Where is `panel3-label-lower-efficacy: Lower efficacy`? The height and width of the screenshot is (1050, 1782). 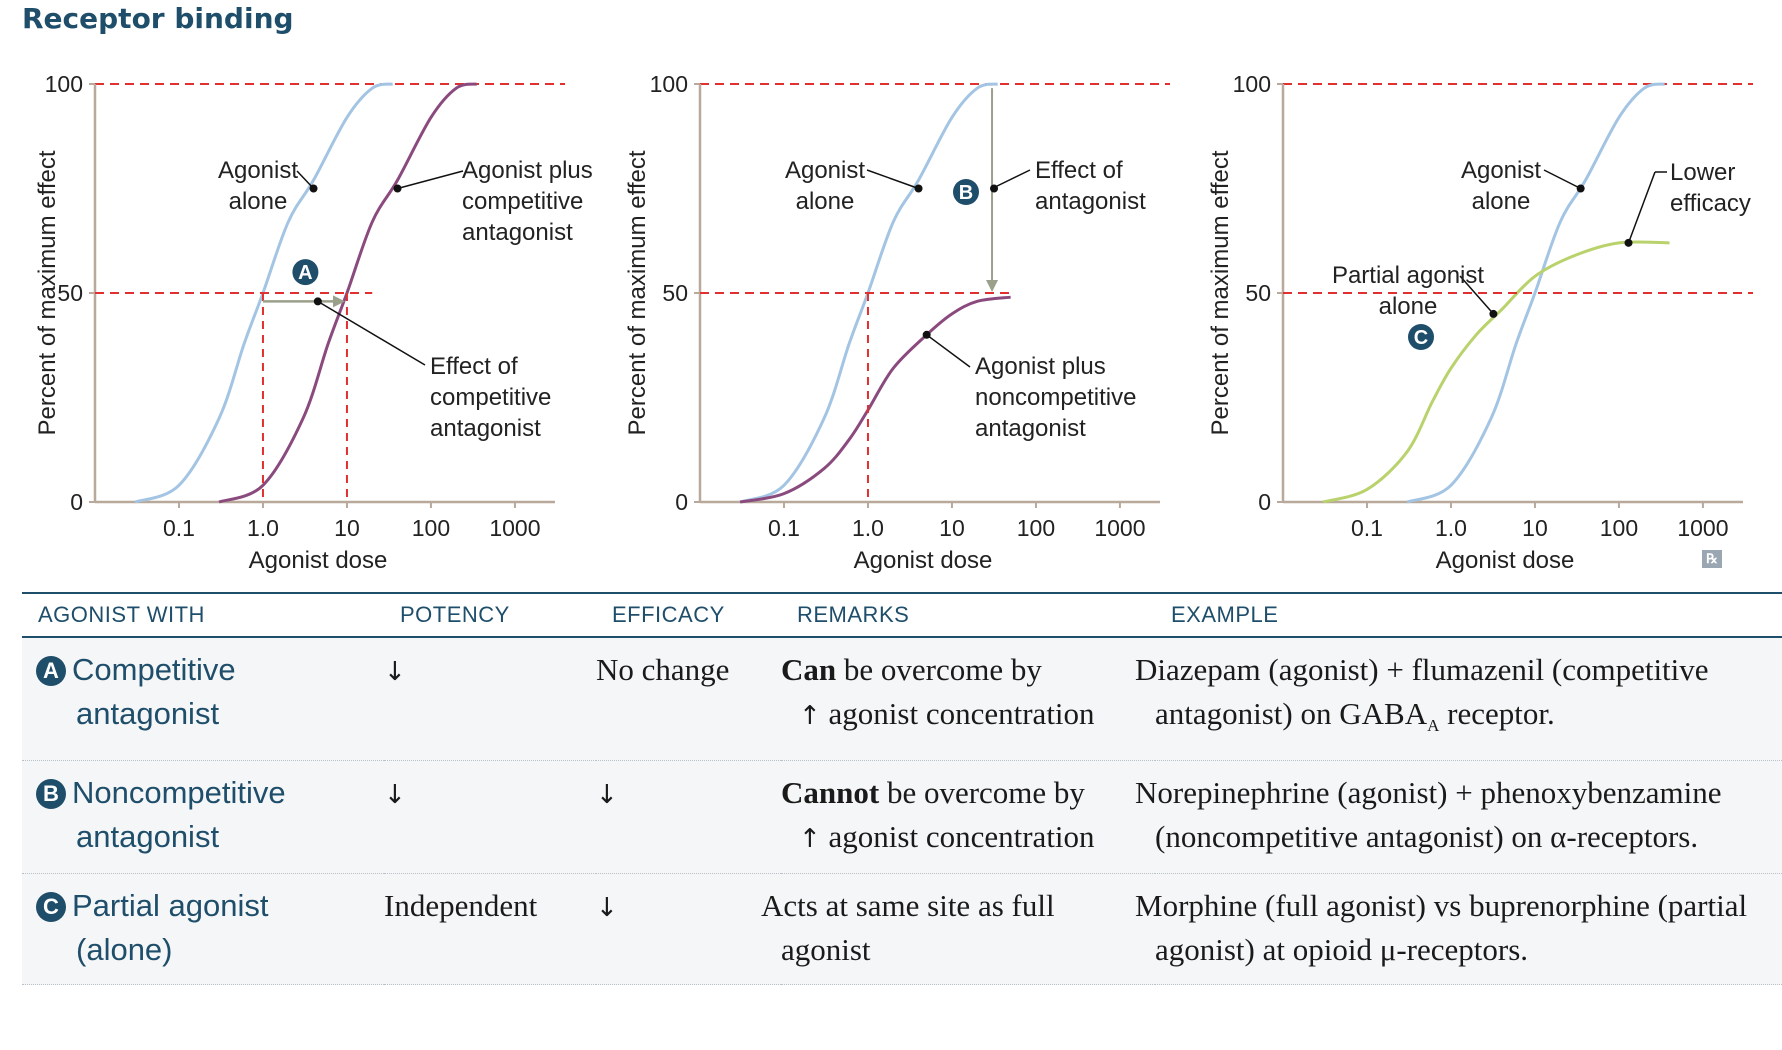 panel3-label-lower-efficacy: Lower efficacy is located at coordinates (1710, 188).